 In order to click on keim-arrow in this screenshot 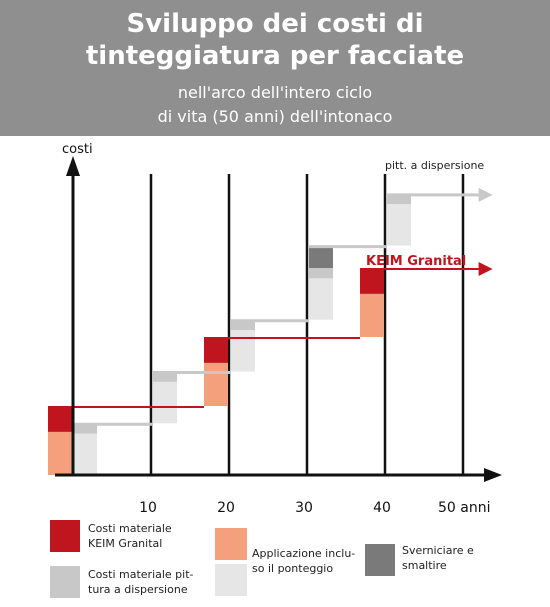, I will do `click(485, 269)`.